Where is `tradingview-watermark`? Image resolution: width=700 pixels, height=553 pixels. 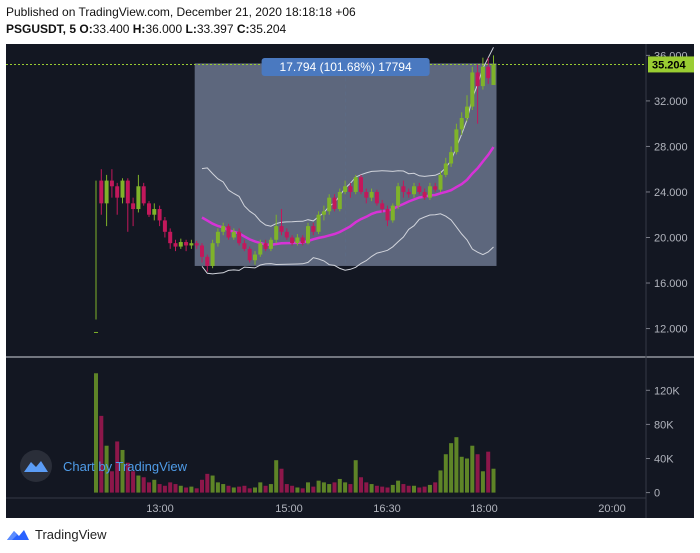 tradingview-watermark is located at coordinates (36, 466).